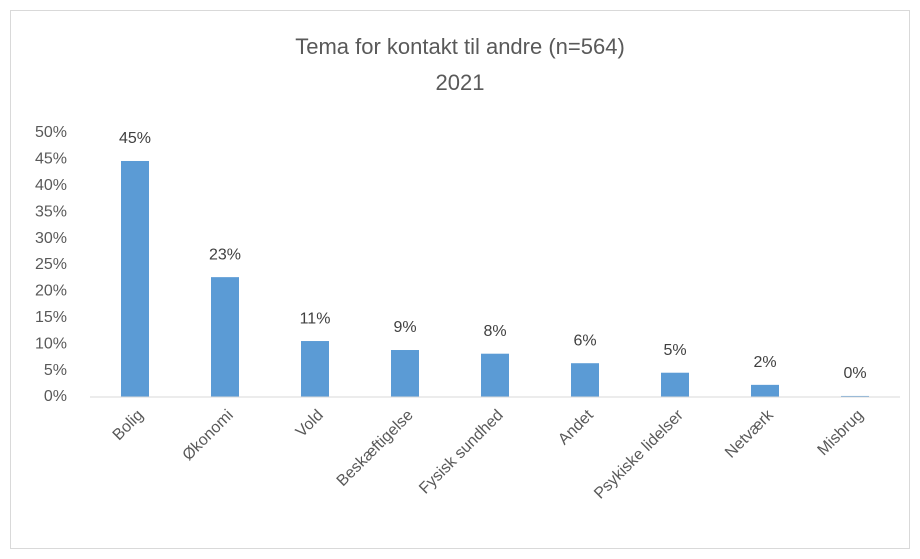 The width and height of the screenshot is (920, 559). I want to click on y-tick-label: 50%, so click(51, 132).